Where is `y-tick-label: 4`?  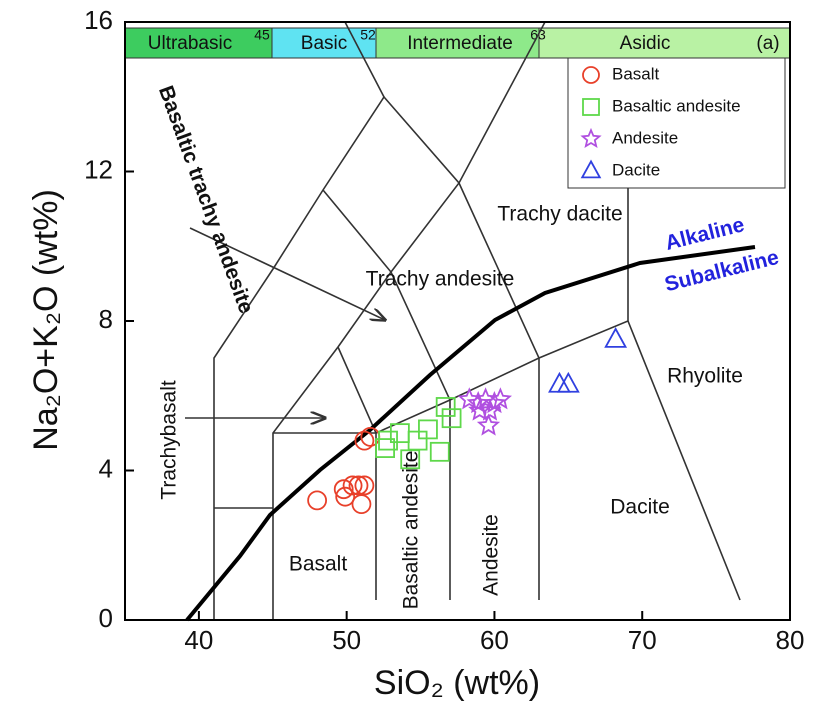 y-tick-label: 4 is located at coordinates (106, 468).